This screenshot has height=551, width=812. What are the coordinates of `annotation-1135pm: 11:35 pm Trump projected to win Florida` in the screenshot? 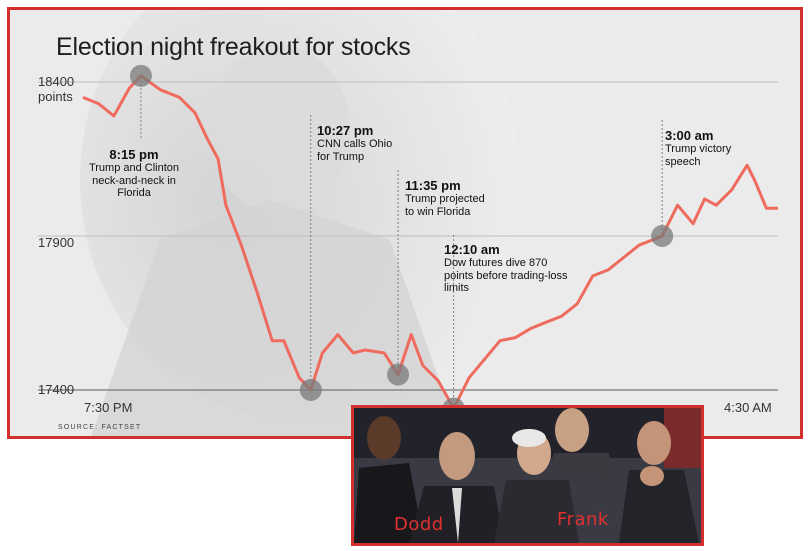 It's located at (455, 198).